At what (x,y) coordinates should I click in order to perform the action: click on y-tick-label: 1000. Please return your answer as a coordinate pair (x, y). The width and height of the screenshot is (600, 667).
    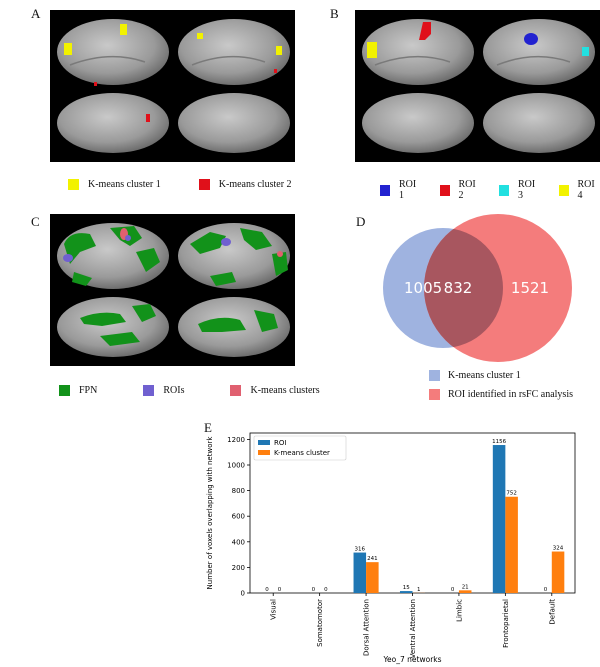
    Looking at the image, I should click on (236, 466).